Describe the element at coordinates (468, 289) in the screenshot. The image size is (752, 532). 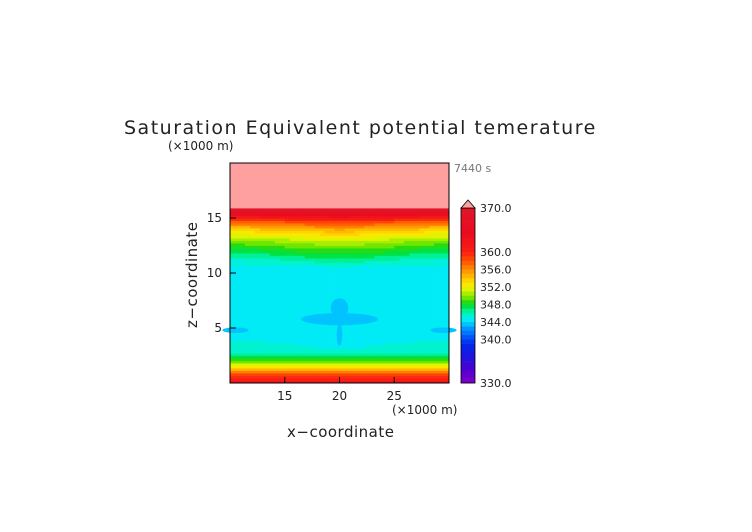
I see `colorbar-segment` at that location.